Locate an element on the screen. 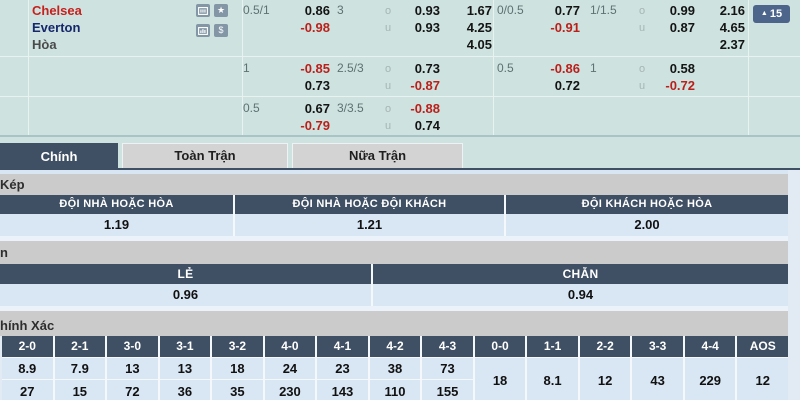 This screenshot has height=400, width=800. score-odds-cell: 15 is located at coordinates (80, 390).